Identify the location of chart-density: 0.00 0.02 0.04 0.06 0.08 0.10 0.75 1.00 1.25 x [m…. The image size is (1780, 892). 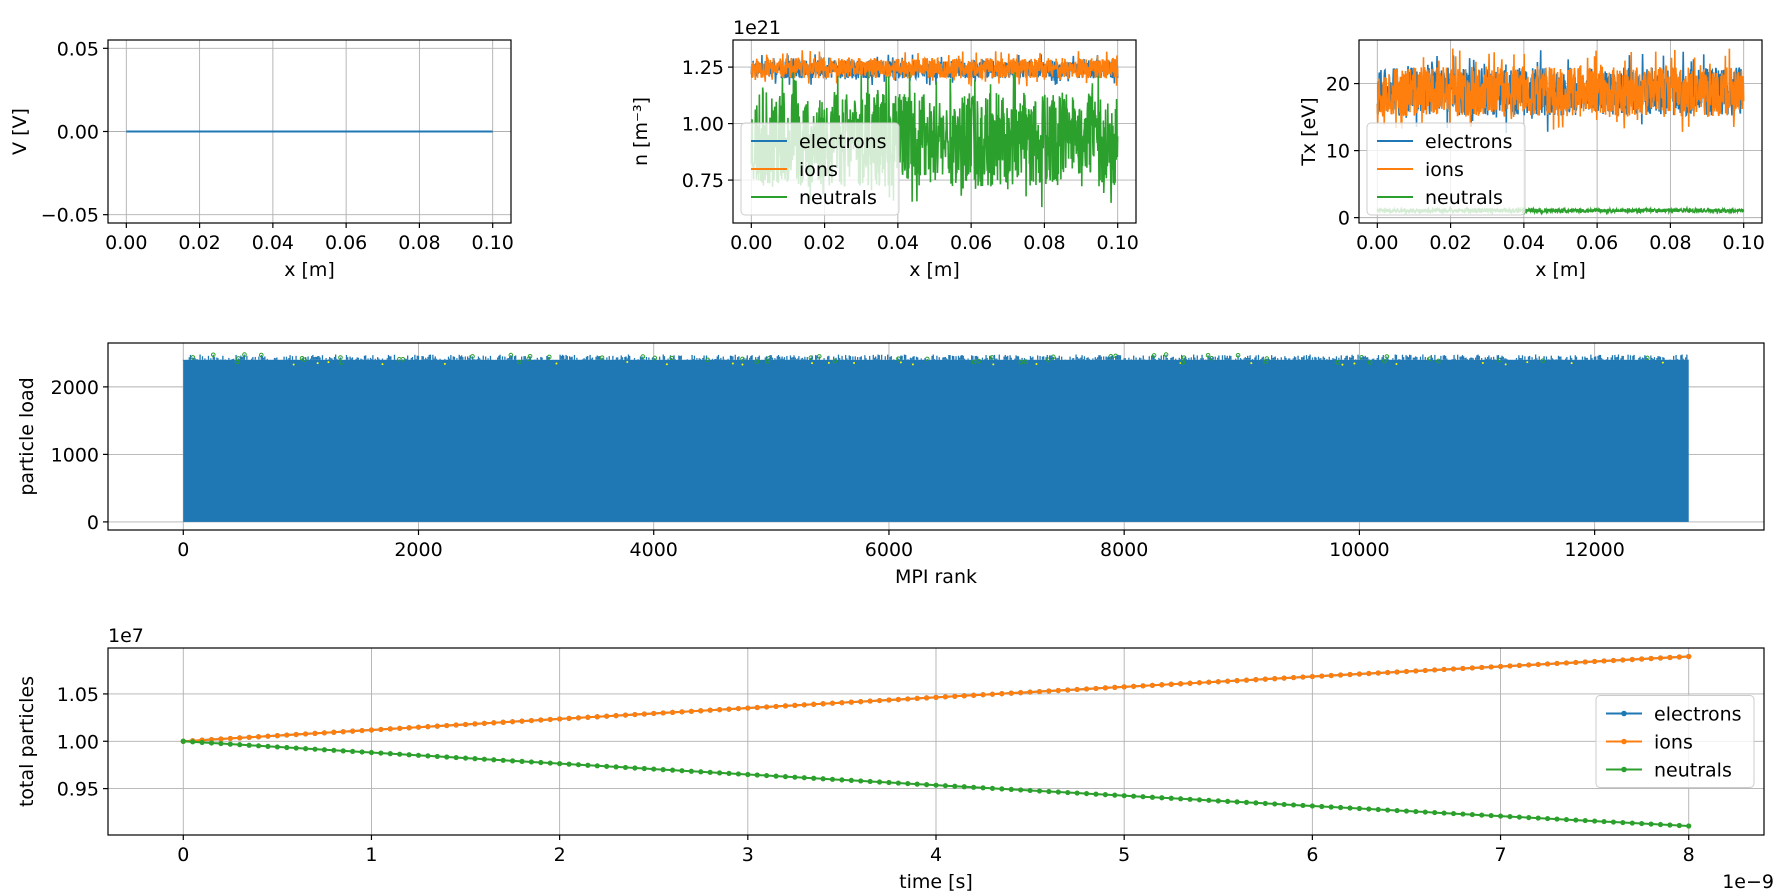
(884, 149).